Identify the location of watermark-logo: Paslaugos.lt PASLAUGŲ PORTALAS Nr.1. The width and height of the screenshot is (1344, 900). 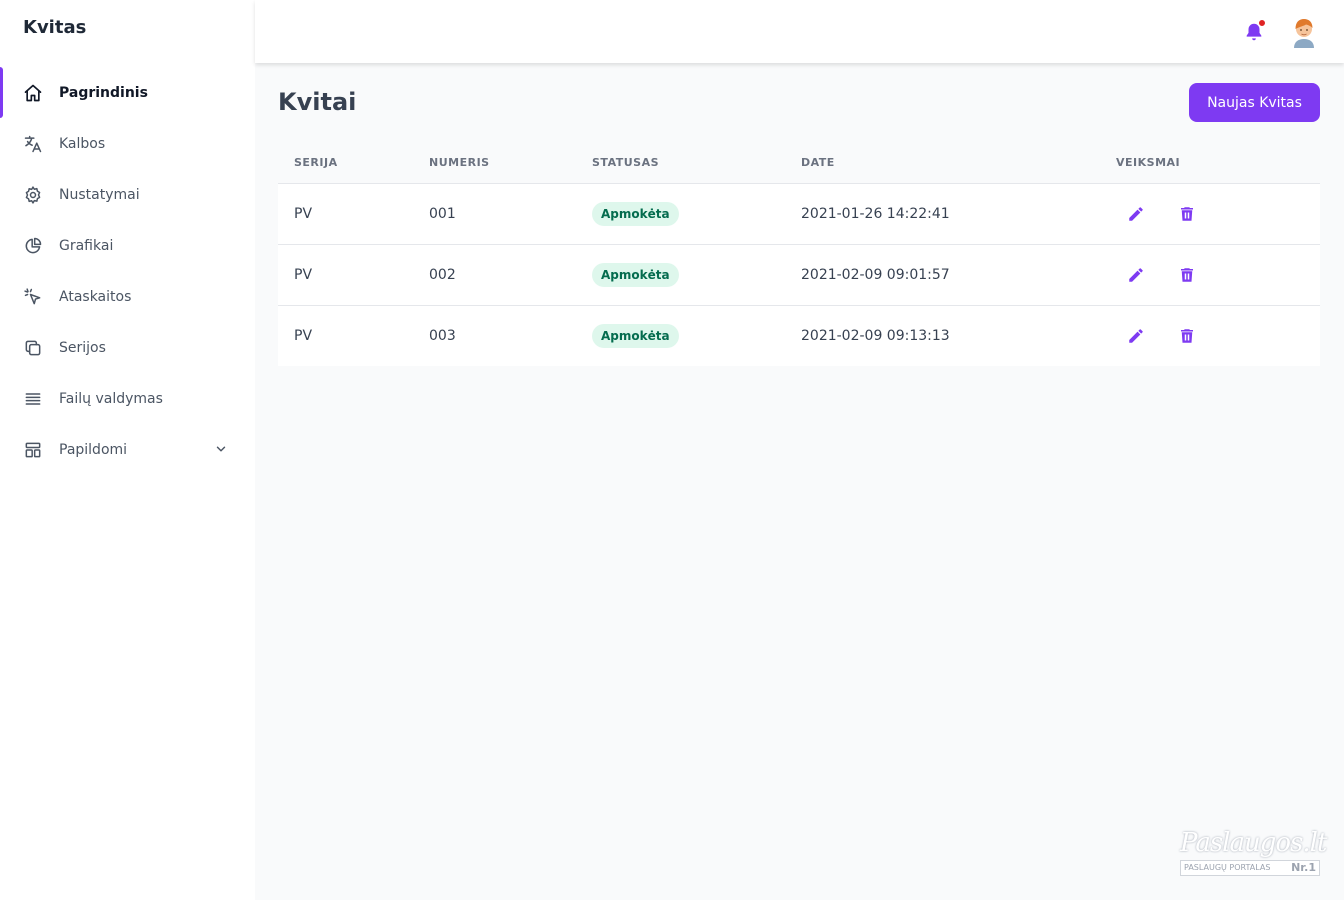
(1253, 854).